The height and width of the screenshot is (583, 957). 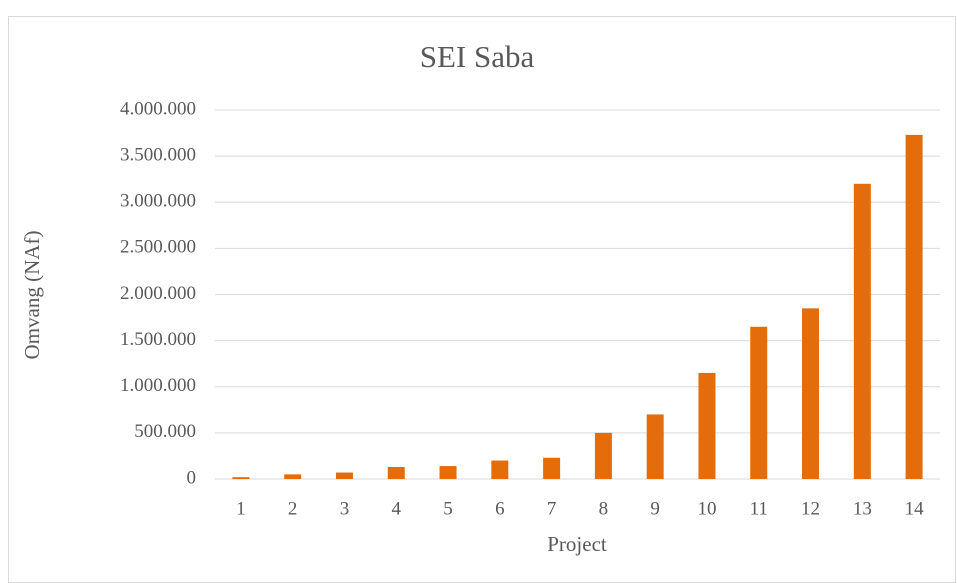 I want to click on x-tick-label: 11, so click(x=759, y=508).